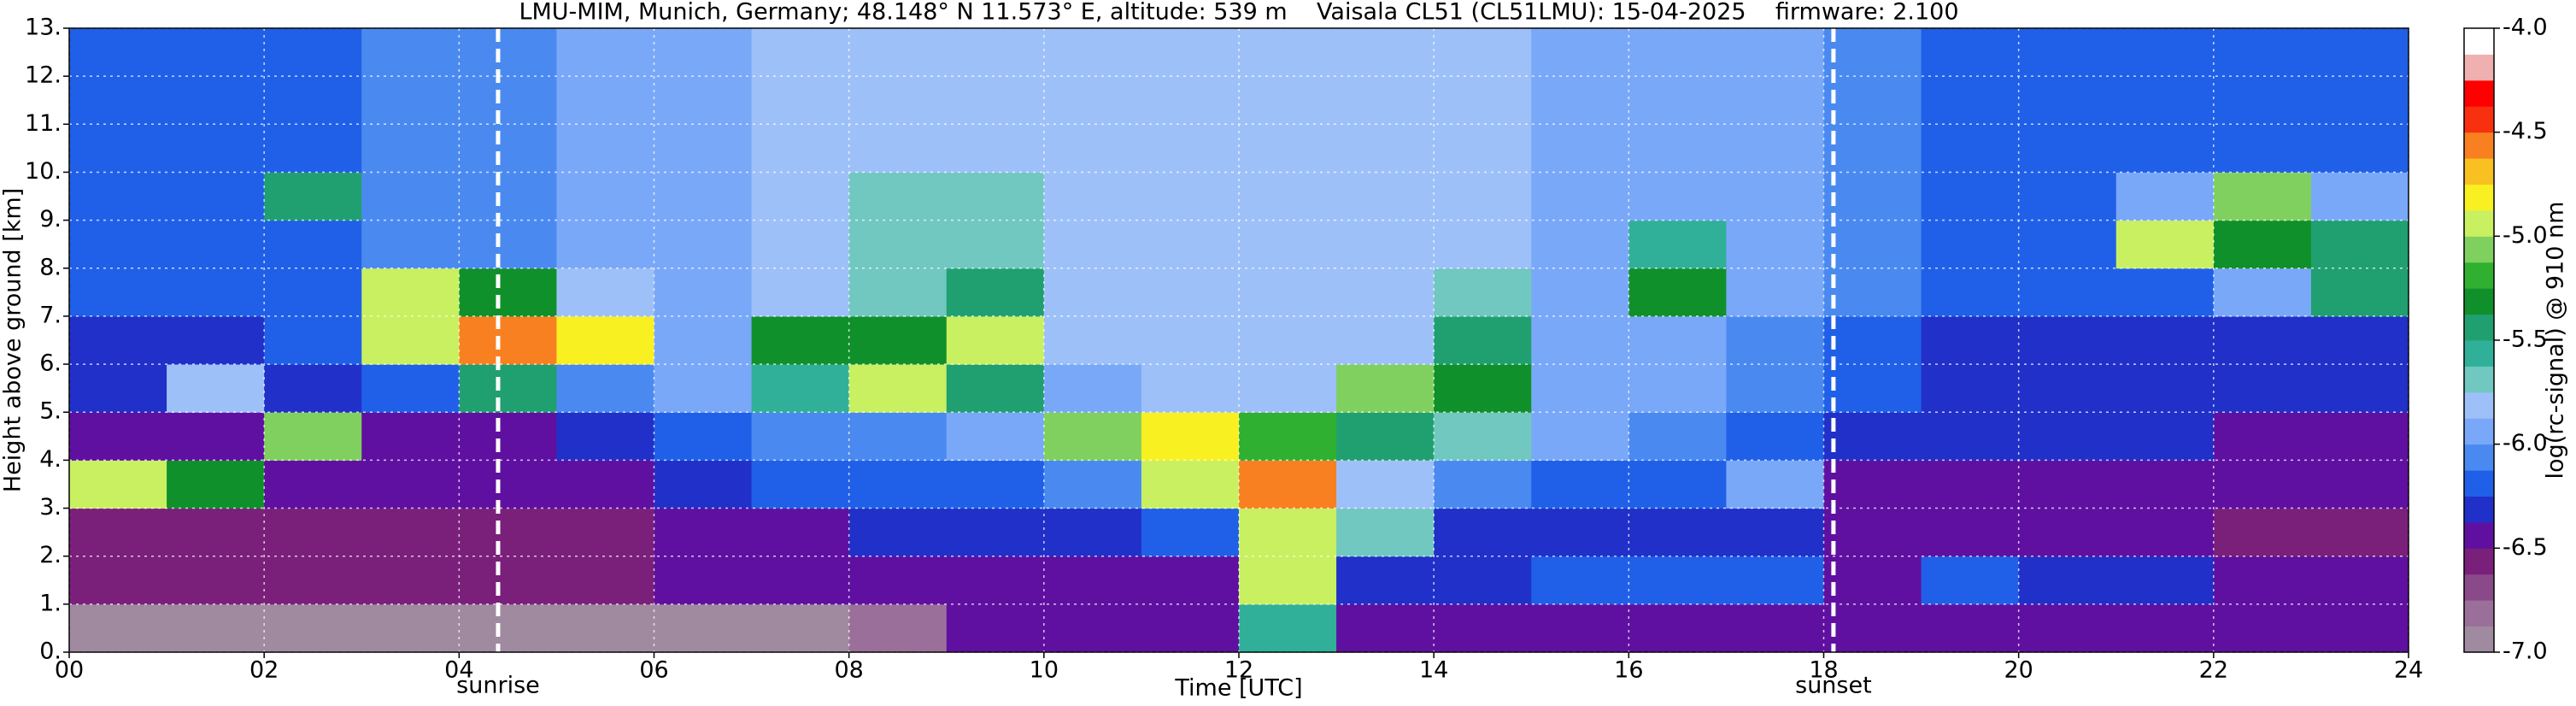 The width and height of the screenshot is (2576, 706). I want to click on x-tick-label: 00, so click(69, 670).